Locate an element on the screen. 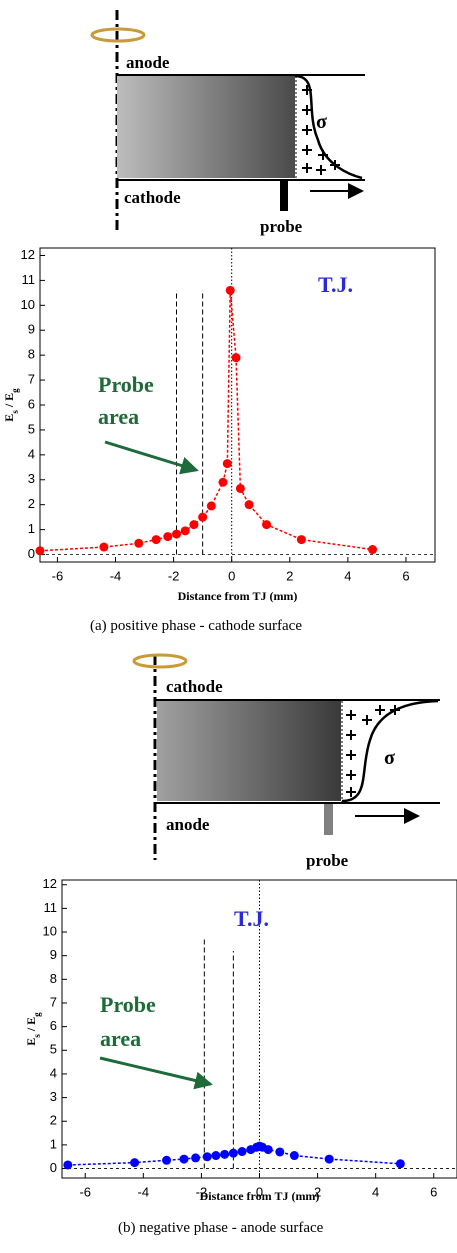 This screenshot has height=1253, width=457. top-label: anode is located at coordinates (148, 62).